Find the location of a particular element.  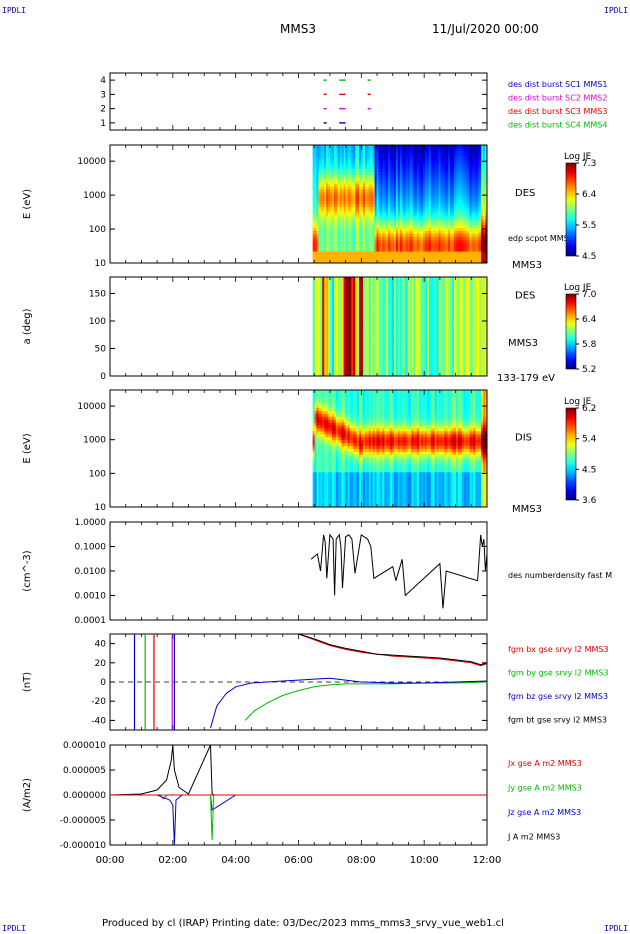

colorbar-tick-label: 4.5 is located at coordinates (589, 257).